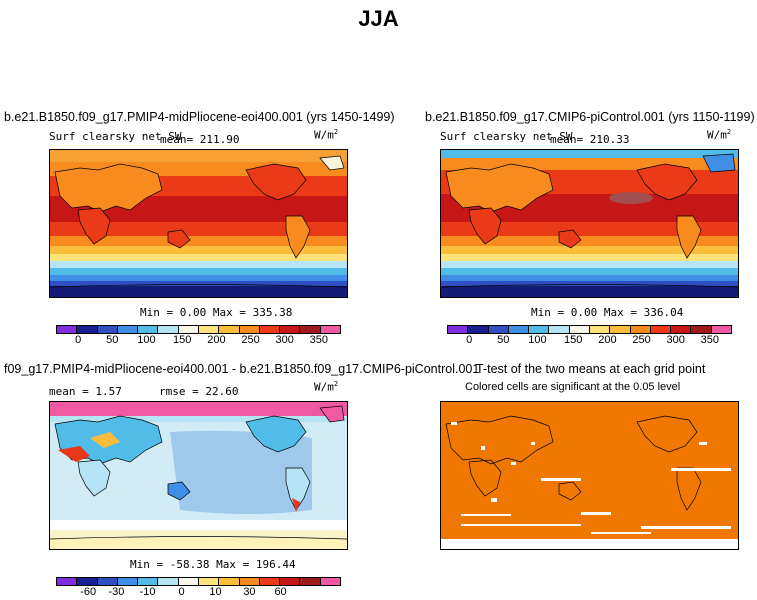  I want to click on map-bottom-left, so click(198, 475).